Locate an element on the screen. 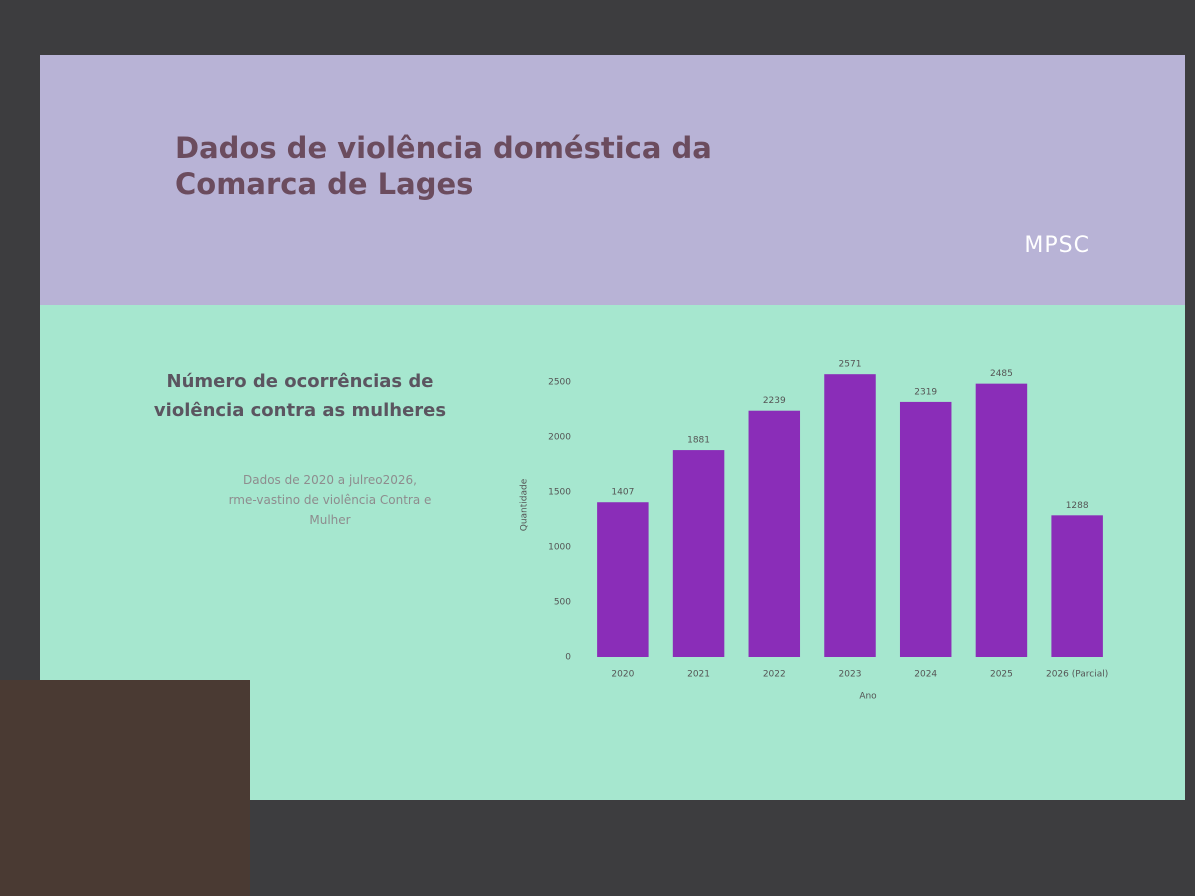  x-tick-label: 2022 is located at coordinates (774, 675).